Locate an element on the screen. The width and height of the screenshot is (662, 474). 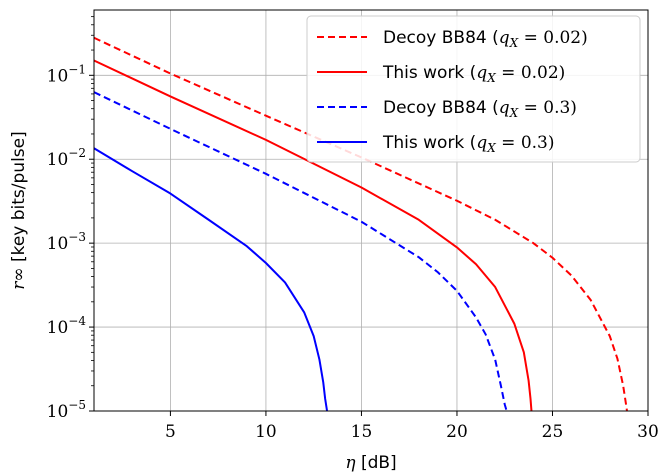
y-tick-label: 10⁻⁴ is located at coordinates (67, 326).